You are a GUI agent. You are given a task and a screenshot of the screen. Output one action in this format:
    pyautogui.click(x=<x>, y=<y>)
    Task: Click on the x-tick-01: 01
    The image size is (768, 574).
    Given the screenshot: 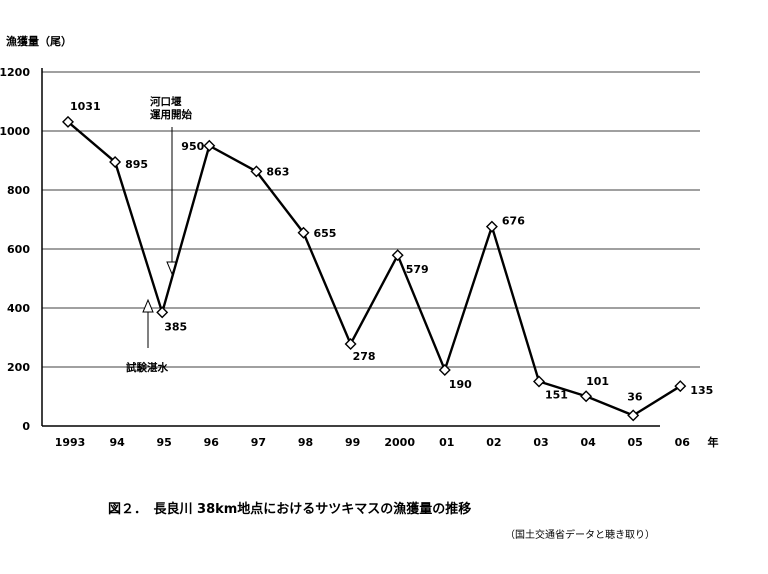 What is the action you would take?
    pyautogui.click(x=446, y=442)
    